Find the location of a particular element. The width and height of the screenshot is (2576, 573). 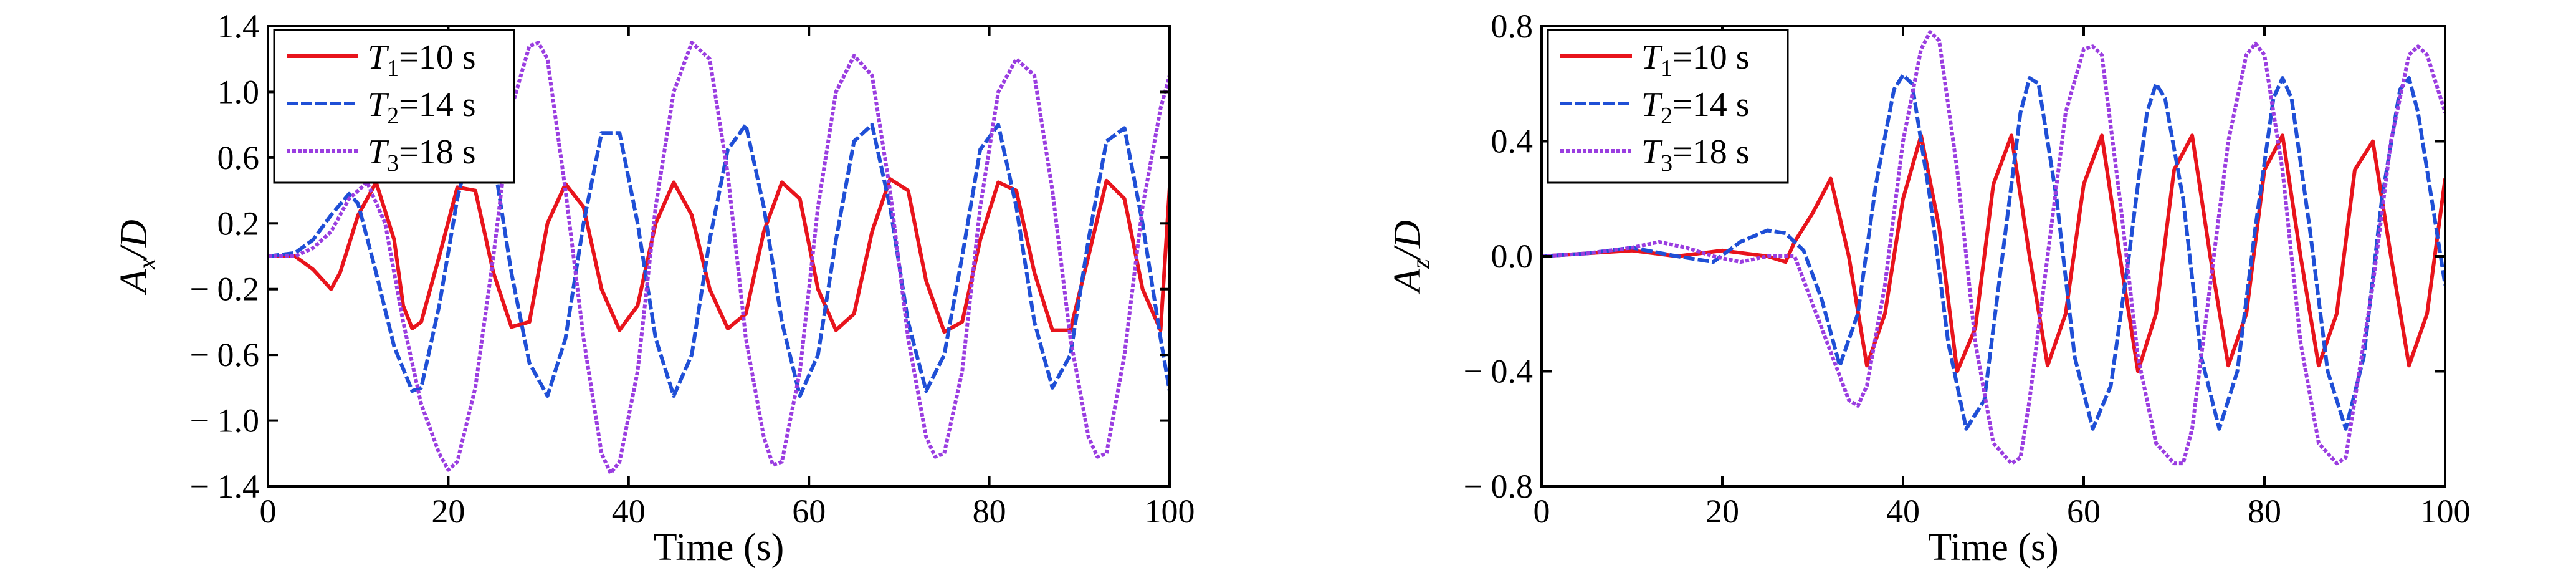

y-tick-label: 0.8 is located at coordinates (1512, 26).